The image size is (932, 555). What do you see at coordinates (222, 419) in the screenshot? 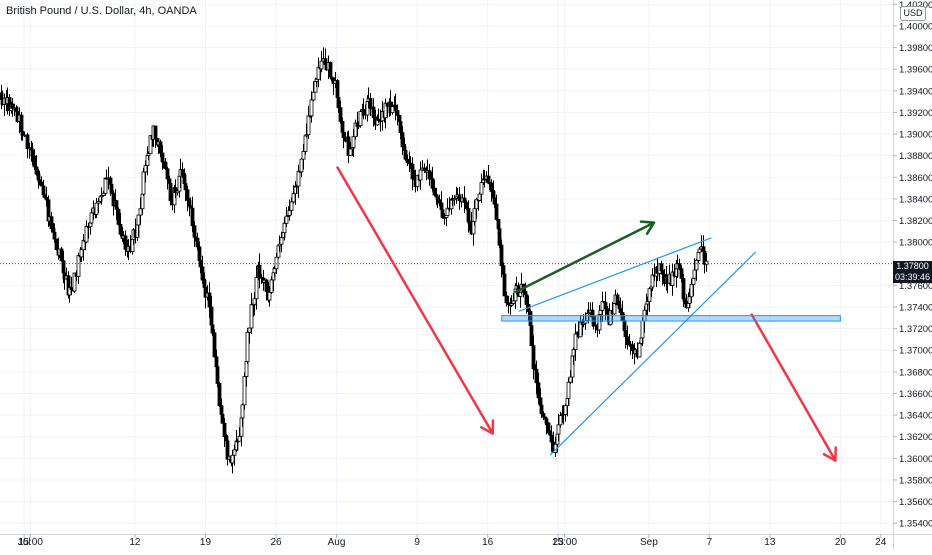
I see `candle-body-down` at bounding box center [222, 419].